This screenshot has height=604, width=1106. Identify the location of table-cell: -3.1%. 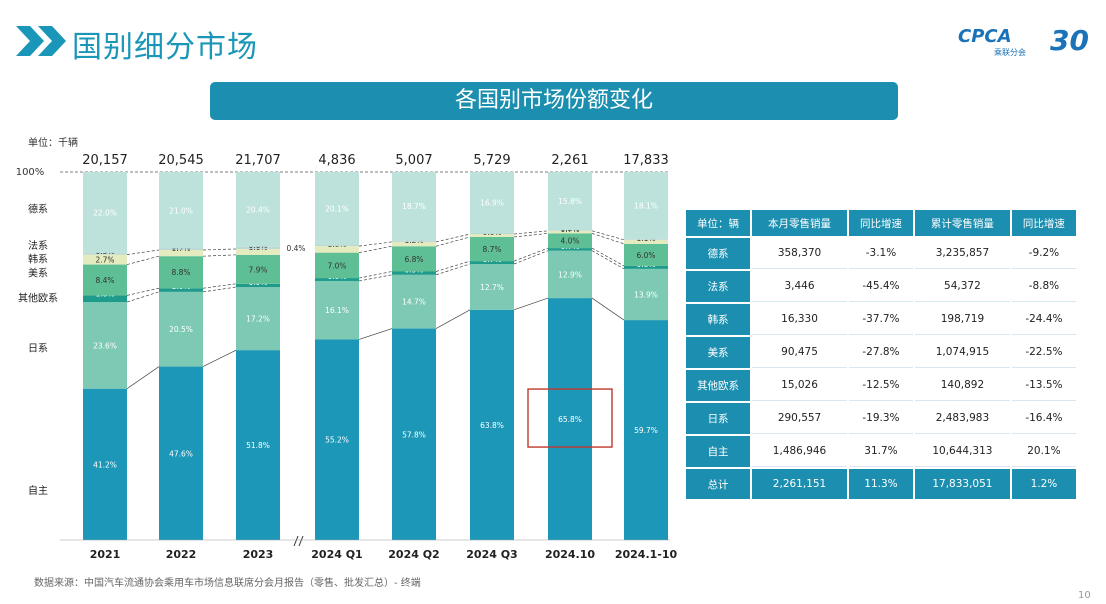
(881, 253).